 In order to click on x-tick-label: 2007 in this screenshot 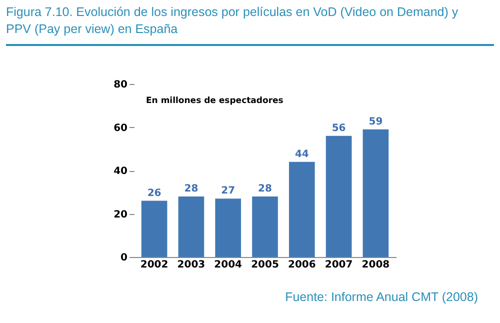, I will do `click(338, 265)`.